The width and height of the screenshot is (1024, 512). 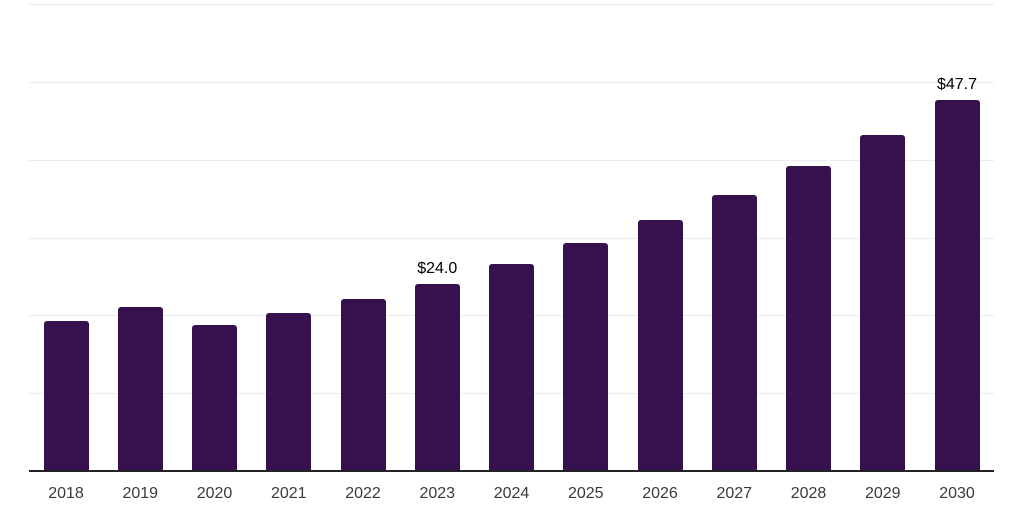 What do you see at coordinates (363, 493) in the screenshot?
I see `x-axis-tick-label: 2022` at bounding box center [363, 493].